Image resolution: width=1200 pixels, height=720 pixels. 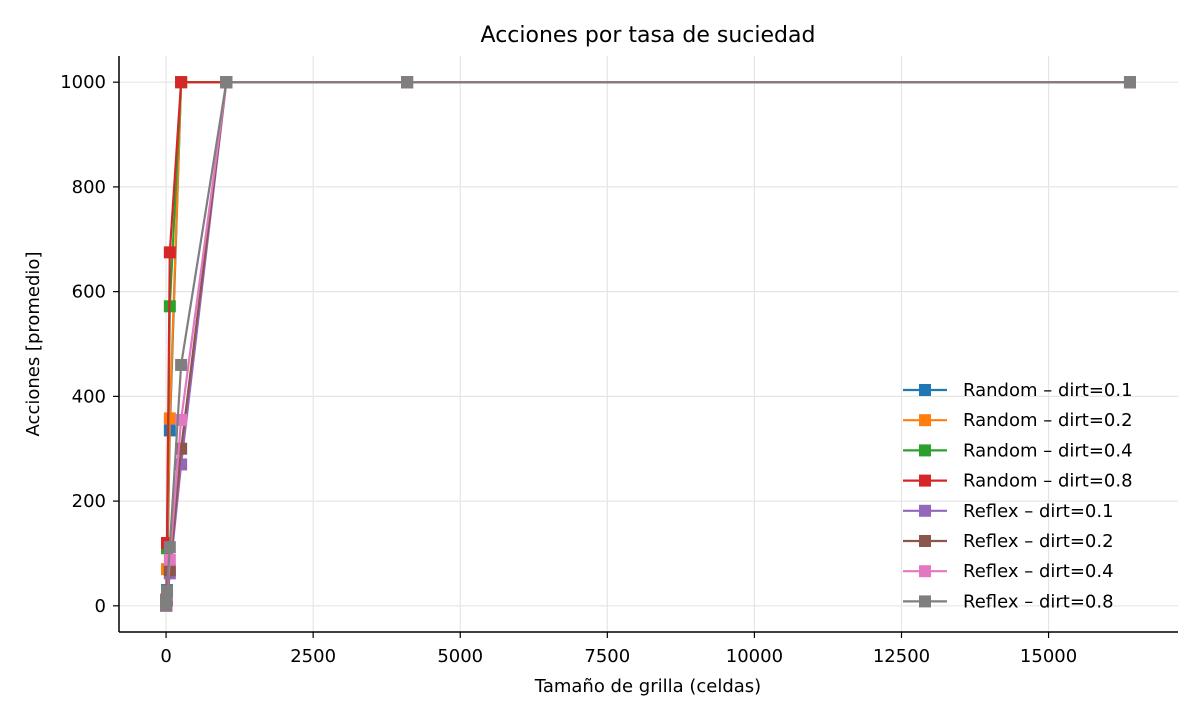 What do you see at coordinates (1038, 511) in the screenshot?
I see `legend-label: Reflex – dirt=0.1` at bounding box center [1038, 511].